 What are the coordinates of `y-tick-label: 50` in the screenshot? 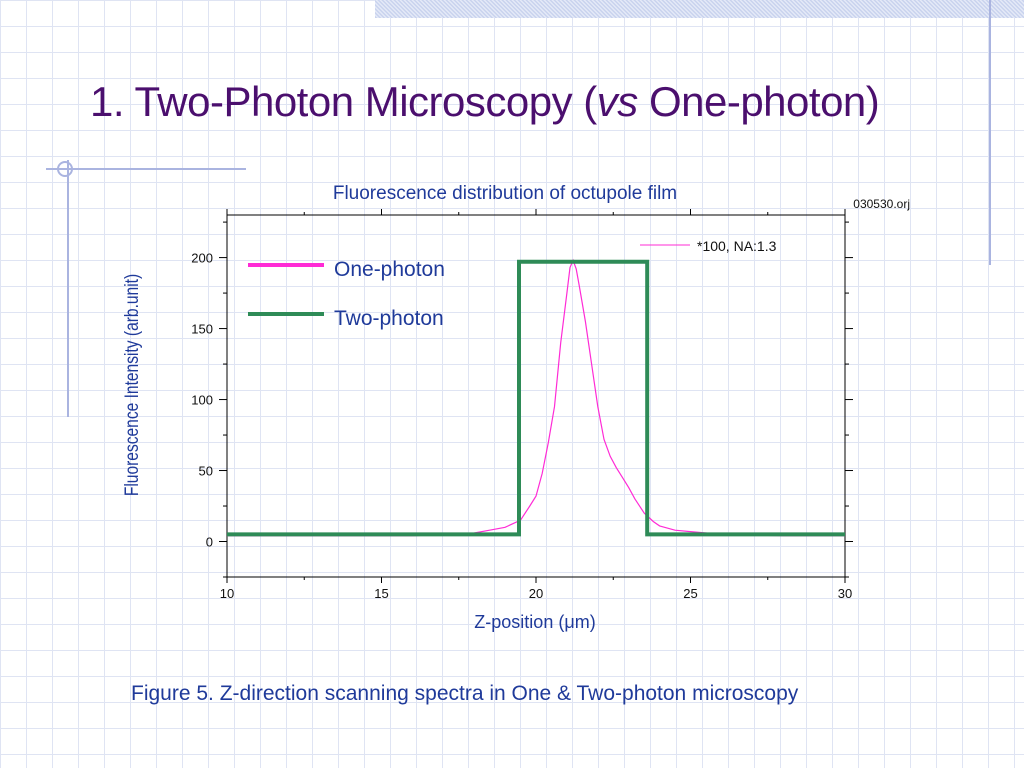 It's located at (206, 471).